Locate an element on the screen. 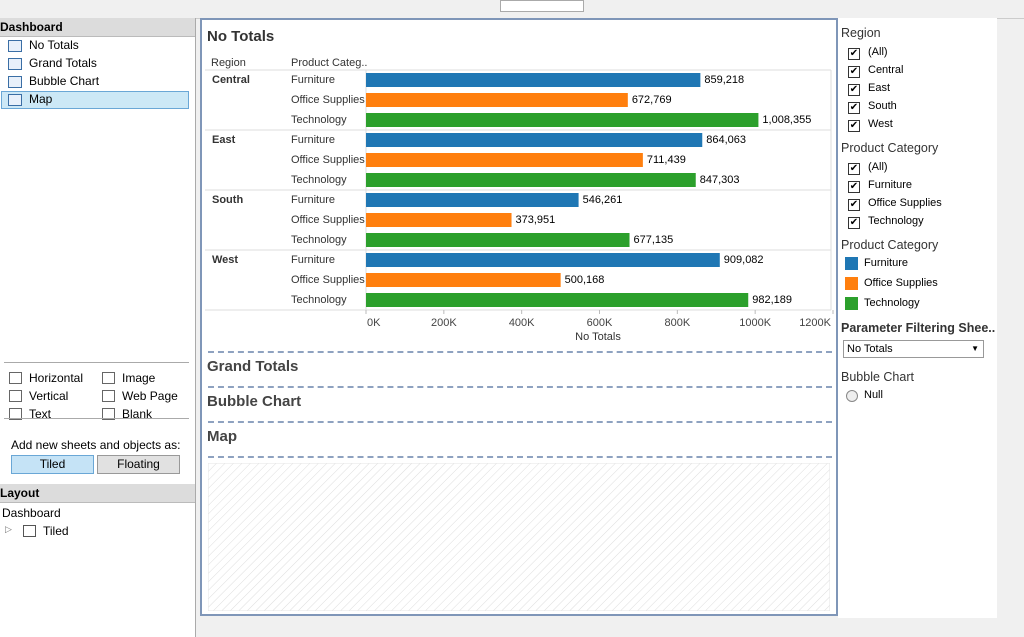  filter-title: Product Category is located at coordinates (890, 148).